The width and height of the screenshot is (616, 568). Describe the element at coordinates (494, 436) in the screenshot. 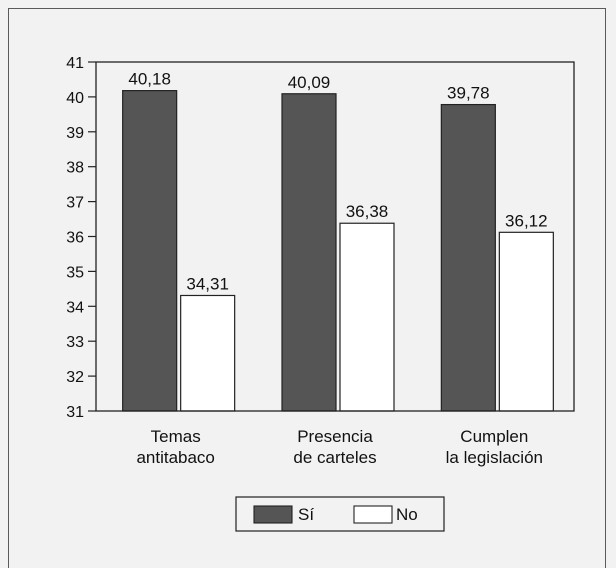

I see `category-label: Cumplen` at that location.